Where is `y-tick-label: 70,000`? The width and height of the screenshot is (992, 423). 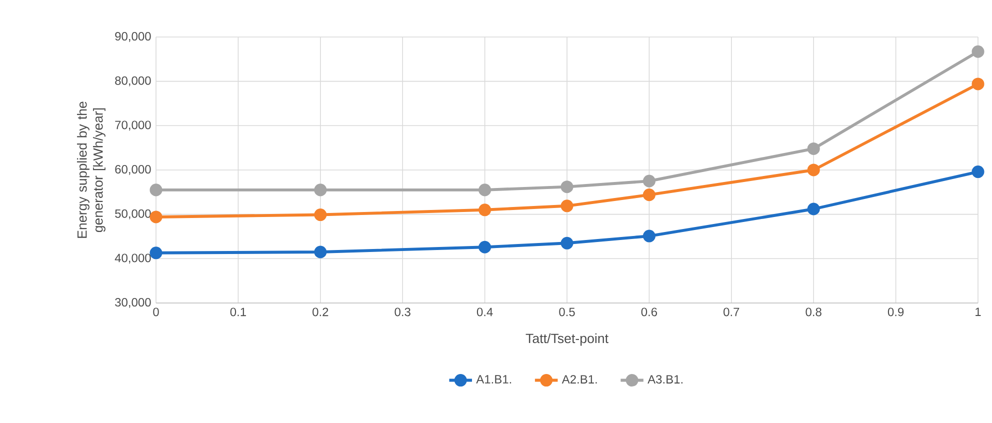
y-tick-label: 70,000 is located at coordinates (133, 125).